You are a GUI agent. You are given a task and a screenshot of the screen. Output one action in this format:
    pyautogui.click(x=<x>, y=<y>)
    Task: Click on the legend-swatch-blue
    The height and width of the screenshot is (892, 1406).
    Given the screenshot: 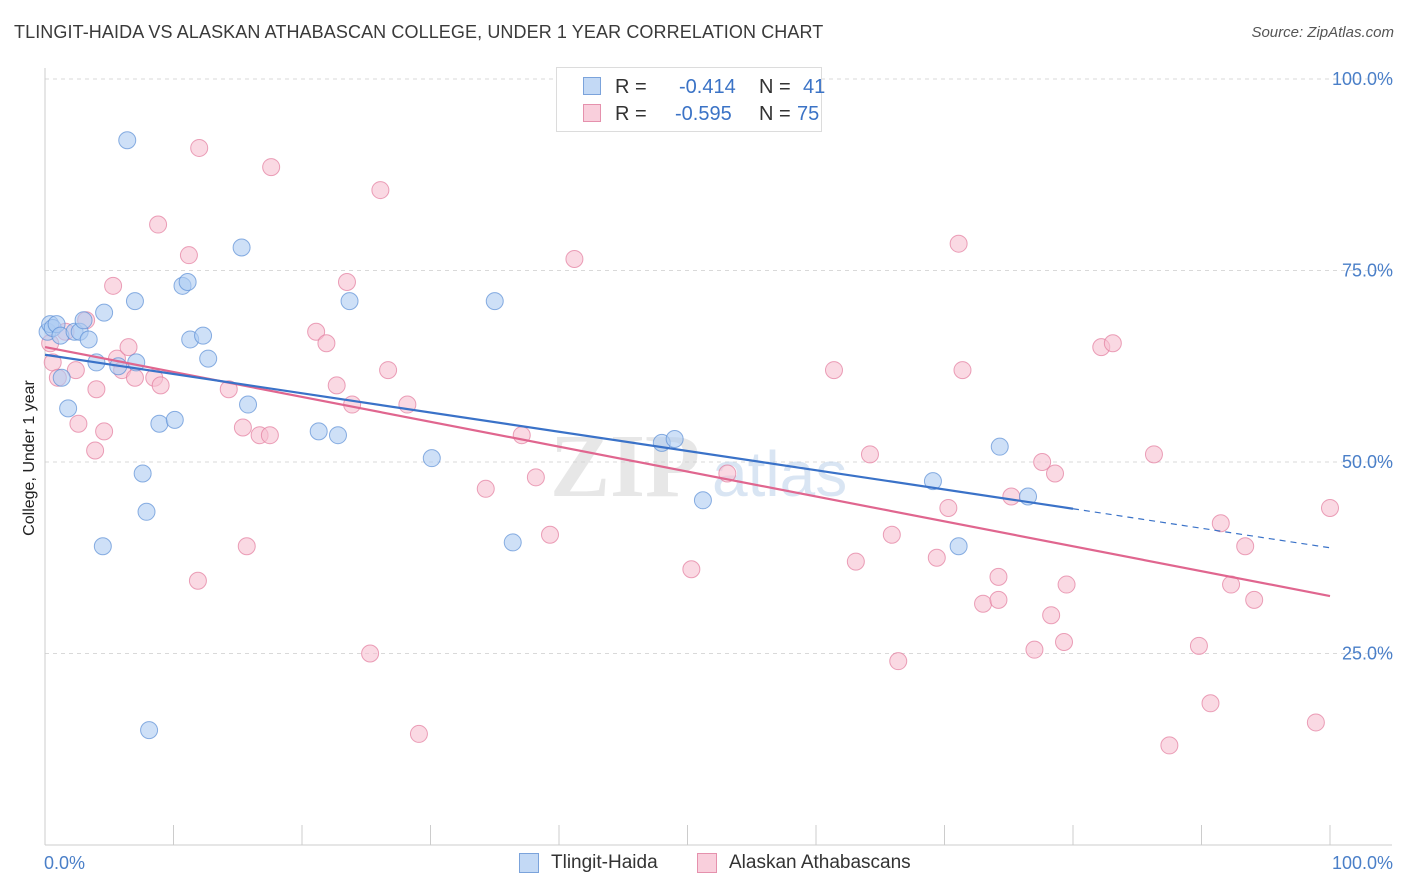 What is the action you would take?
    pyautogui.click(x=592, y=86)
    